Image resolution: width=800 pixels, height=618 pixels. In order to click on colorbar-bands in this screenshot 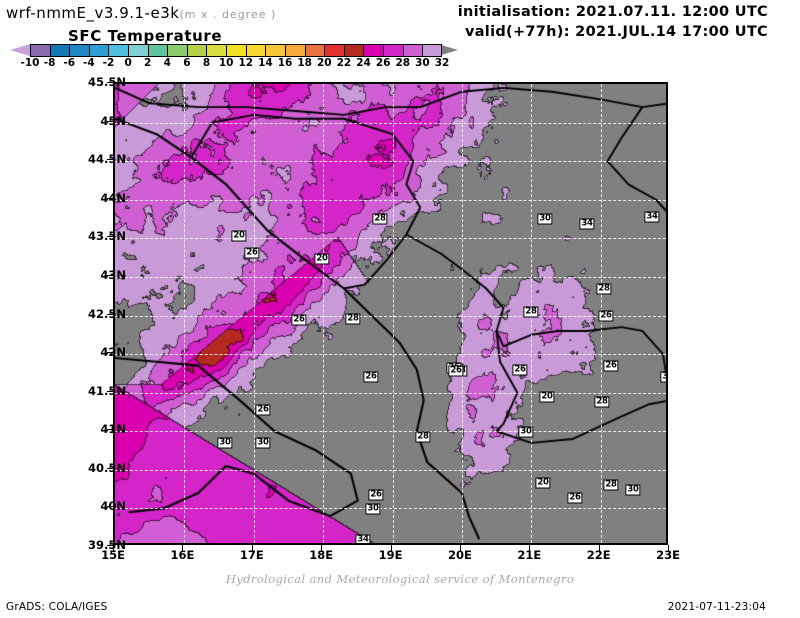, I will do `click(236, 50)`.